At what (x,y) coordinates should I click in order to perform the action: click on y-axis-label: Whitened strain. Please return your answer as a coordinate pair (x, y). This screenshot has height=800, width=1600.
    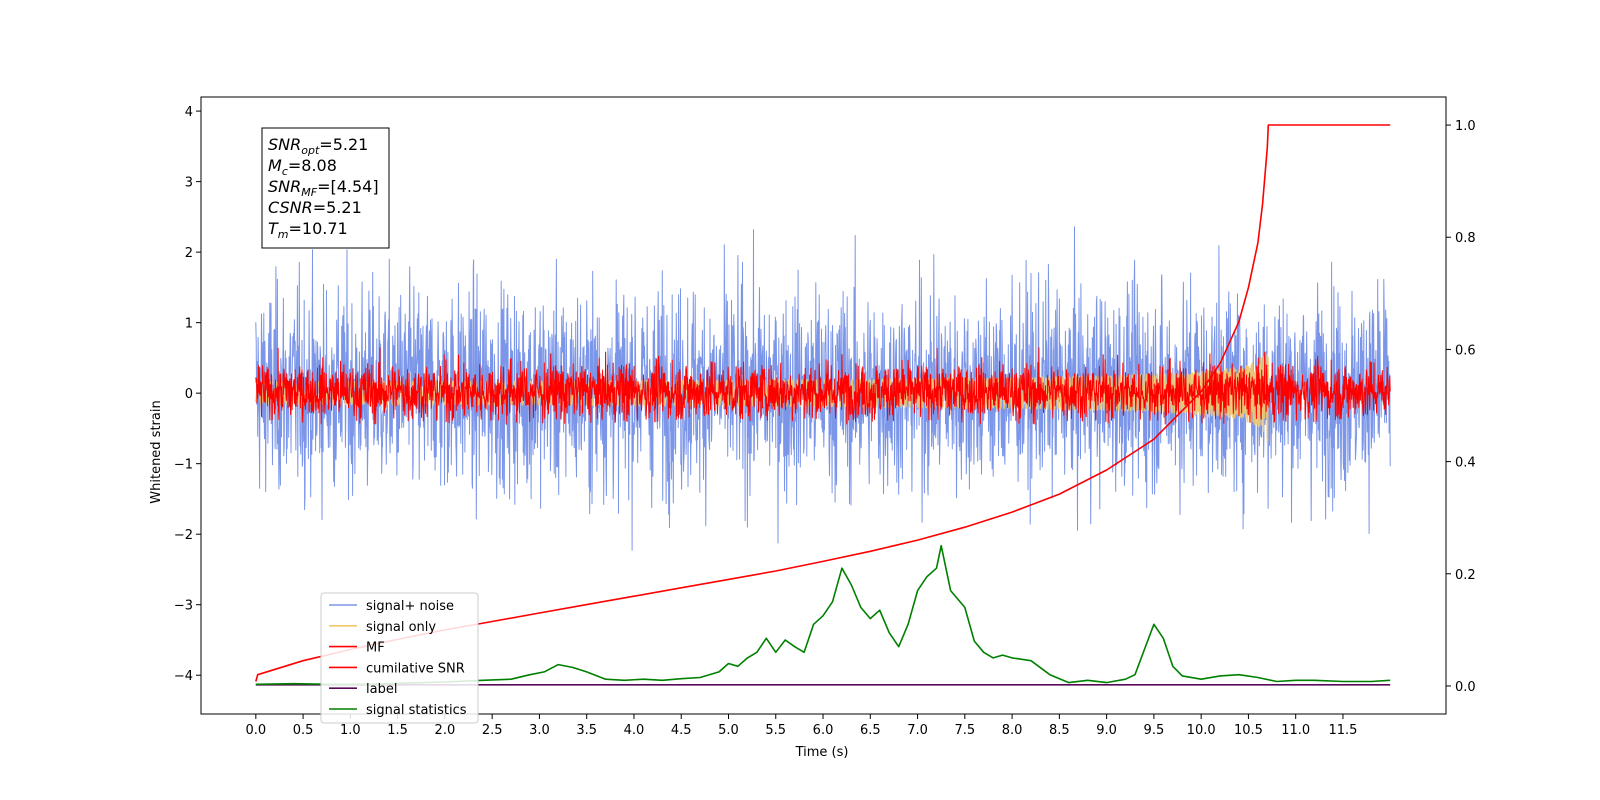
    Looking at the image, I should click on (156, 451).